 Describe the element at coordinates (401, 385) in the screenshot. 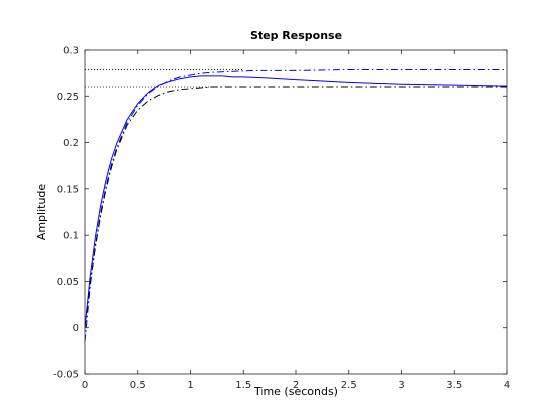

I see `x-tick-label: 3` at that location.